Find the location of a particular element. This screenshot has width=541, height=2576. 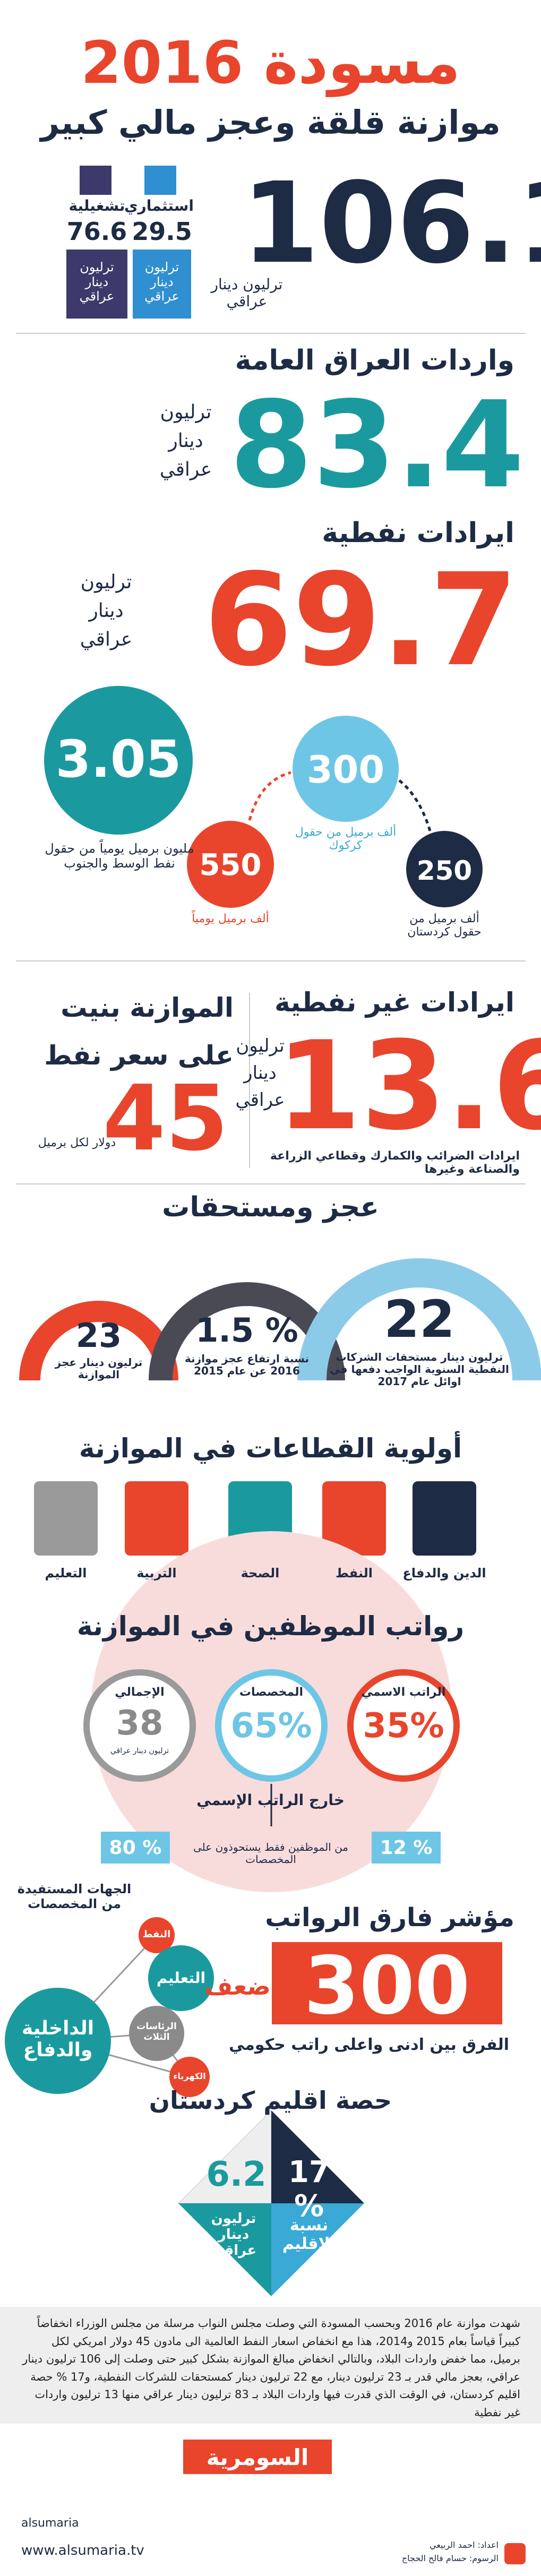

logo is located at coordinates (257, 2457).